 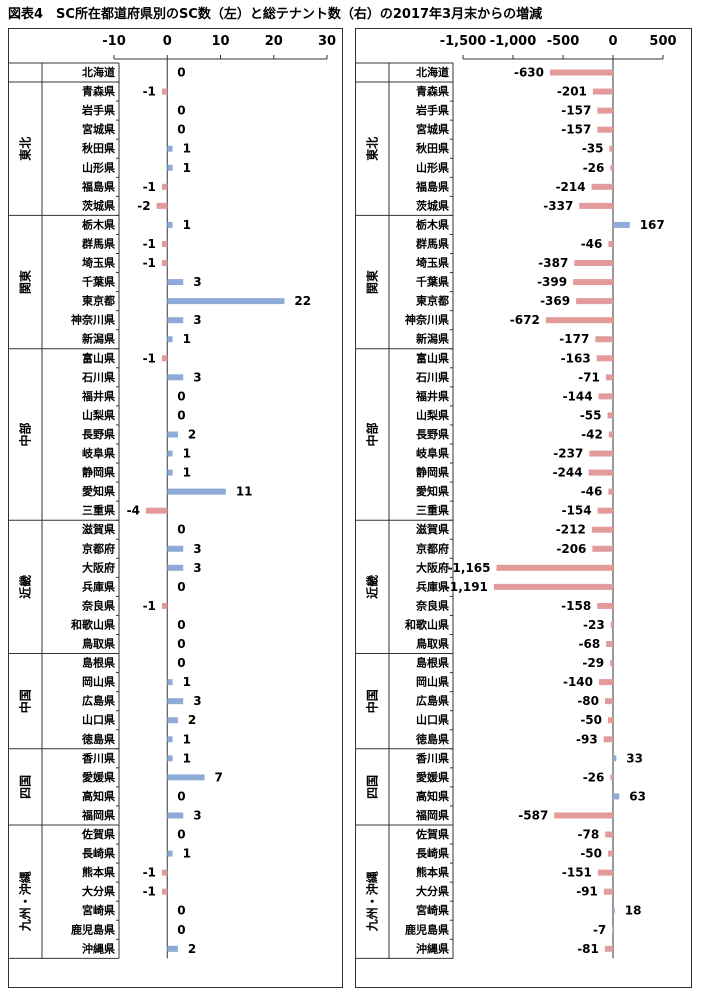 What do you see at coordinates (98, 282) in the screenshot?
I see `sc-category-label: 千葉県` at bounding box center [98, 282].